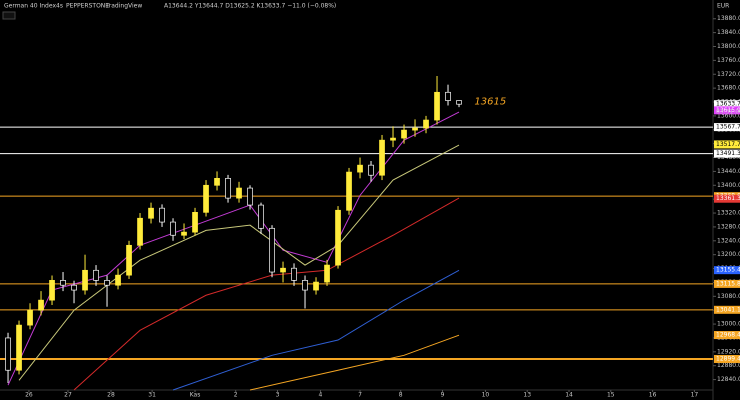 The image size is (740, 400). I want to click on x-tick-label: 14, so click(569, 395).